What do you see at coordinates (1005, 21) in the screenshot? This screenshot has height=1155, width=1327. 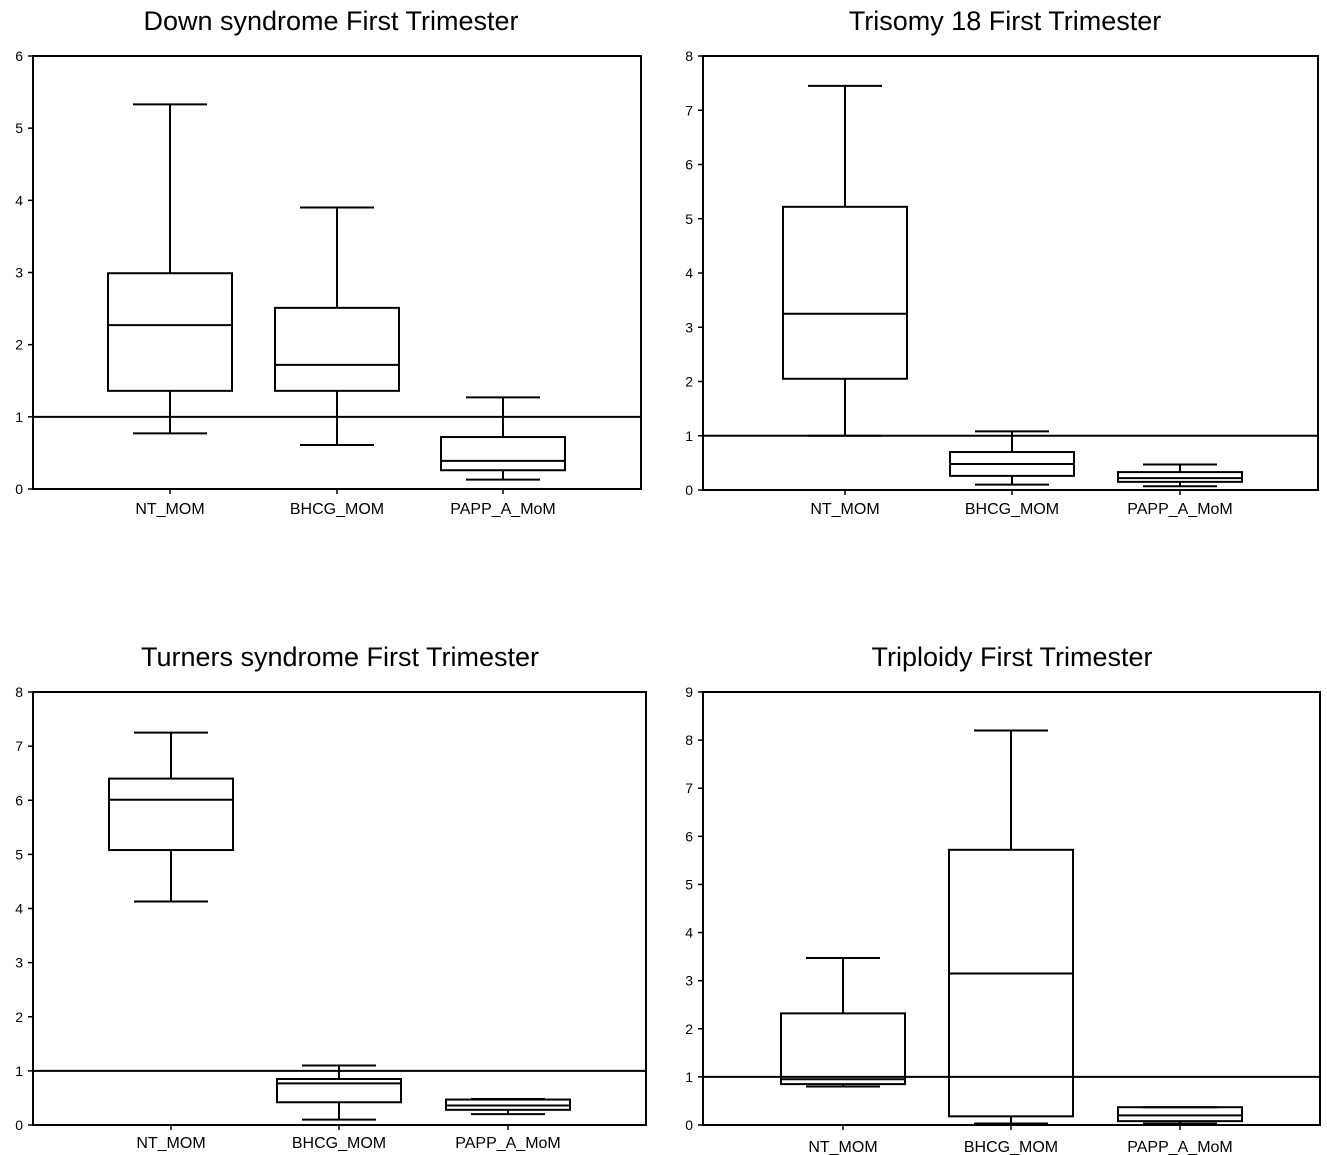 I see `chart-title: Trisomy 18 First Trimester` at bounding box center [1005, 21].